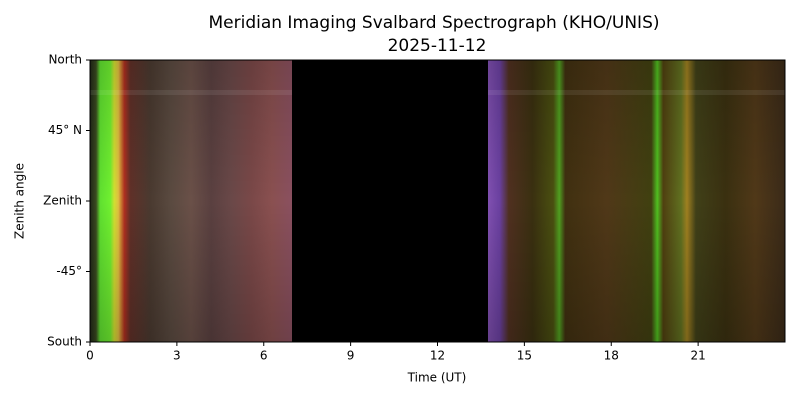 The height and width of the screenshot is (400, 800). I want to click on y-tick-label: South, so click(64, 342).